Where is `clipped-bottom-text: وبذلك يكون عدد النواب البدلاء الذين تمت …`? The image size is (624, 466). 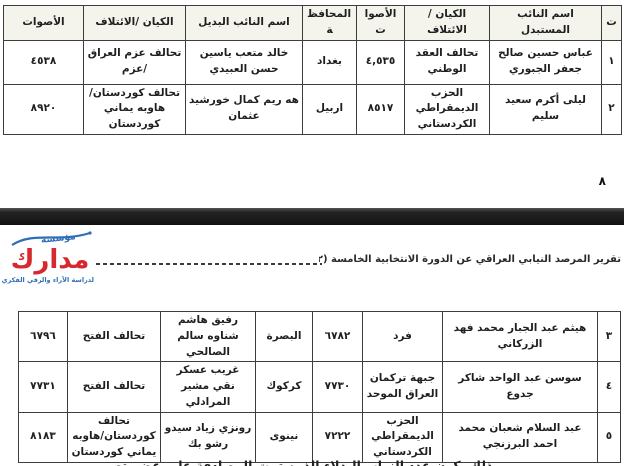
clipped-bottom-text: وبذلك يكون عدد النواب البدلاء الذين تمت … is located at coordinates (305, 462).